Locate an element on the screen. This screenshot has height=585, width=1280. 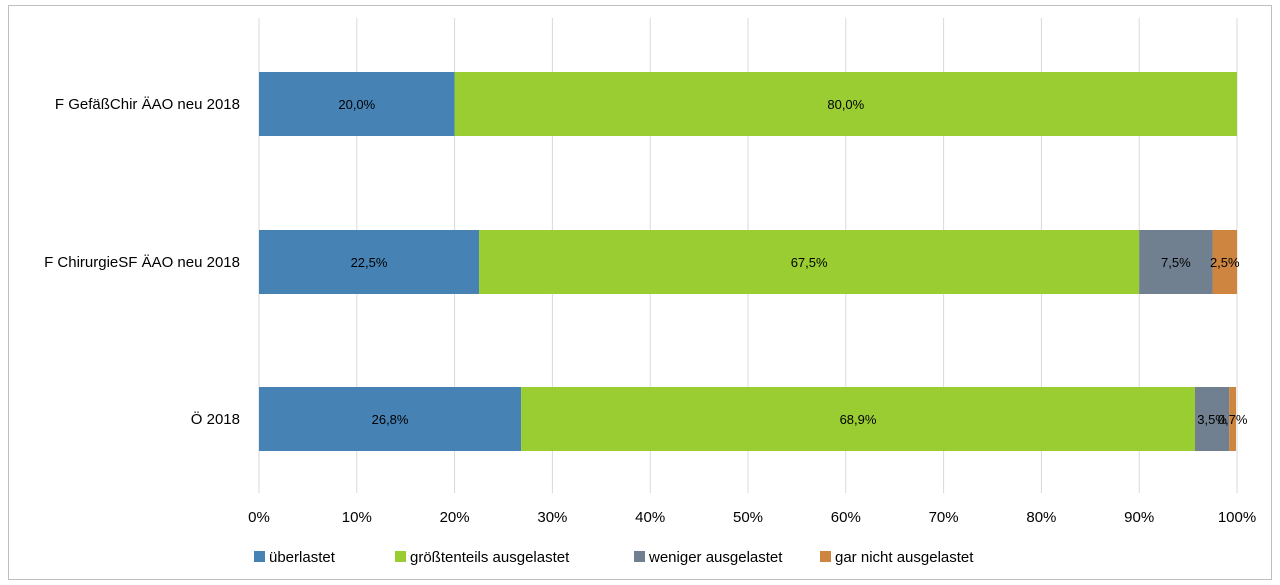
data-label: 26,8% is located at coordinates (390, 419).